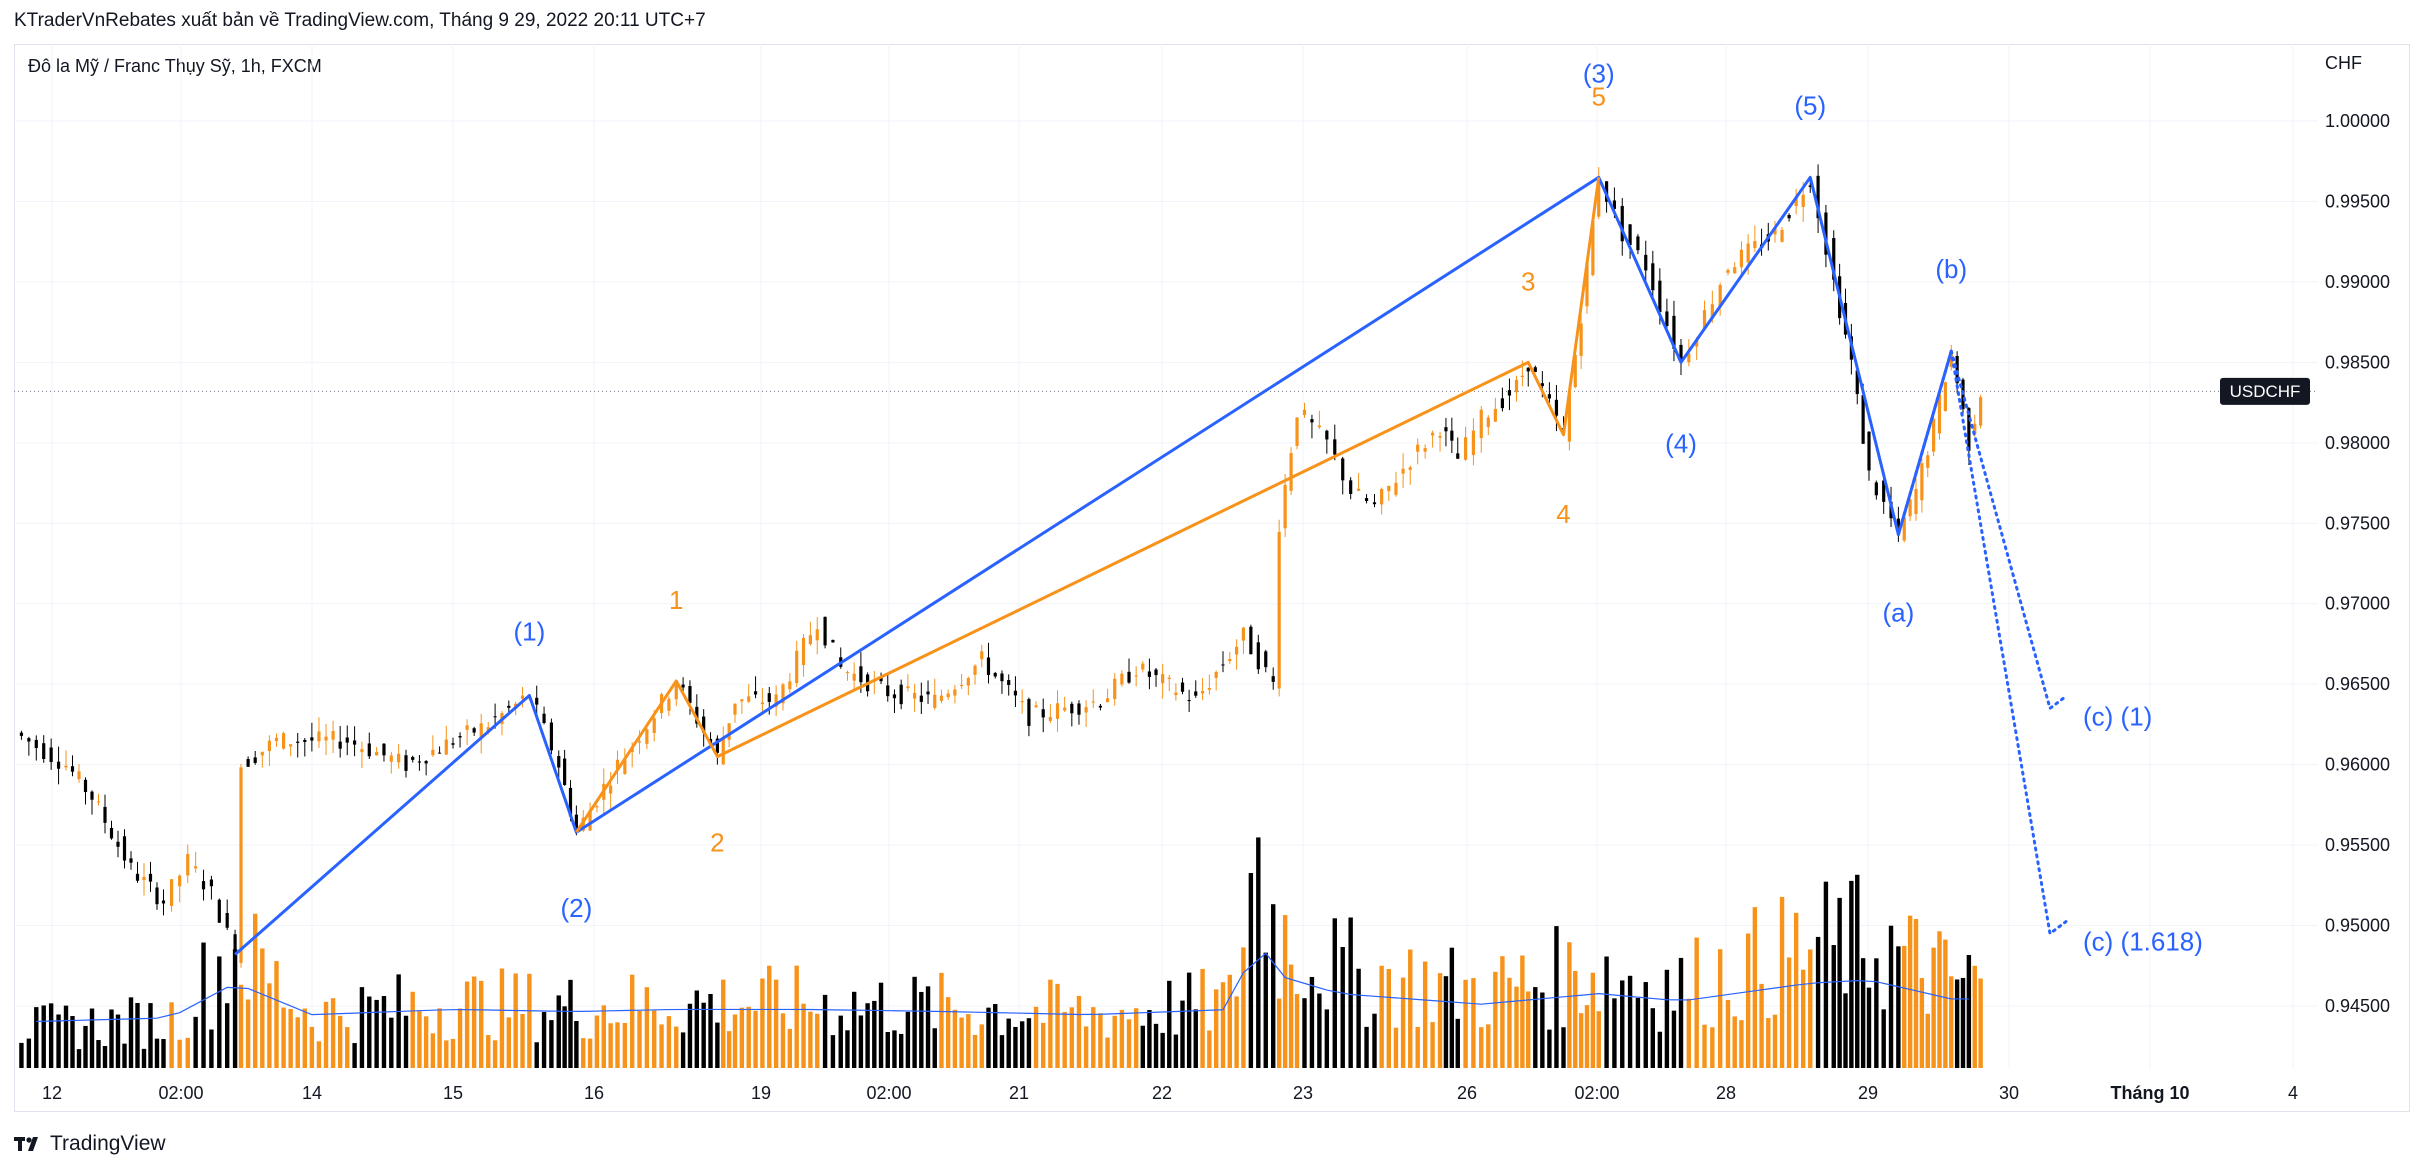  I want to click on tradingview-brand: TradingView, so click(90, 1144).